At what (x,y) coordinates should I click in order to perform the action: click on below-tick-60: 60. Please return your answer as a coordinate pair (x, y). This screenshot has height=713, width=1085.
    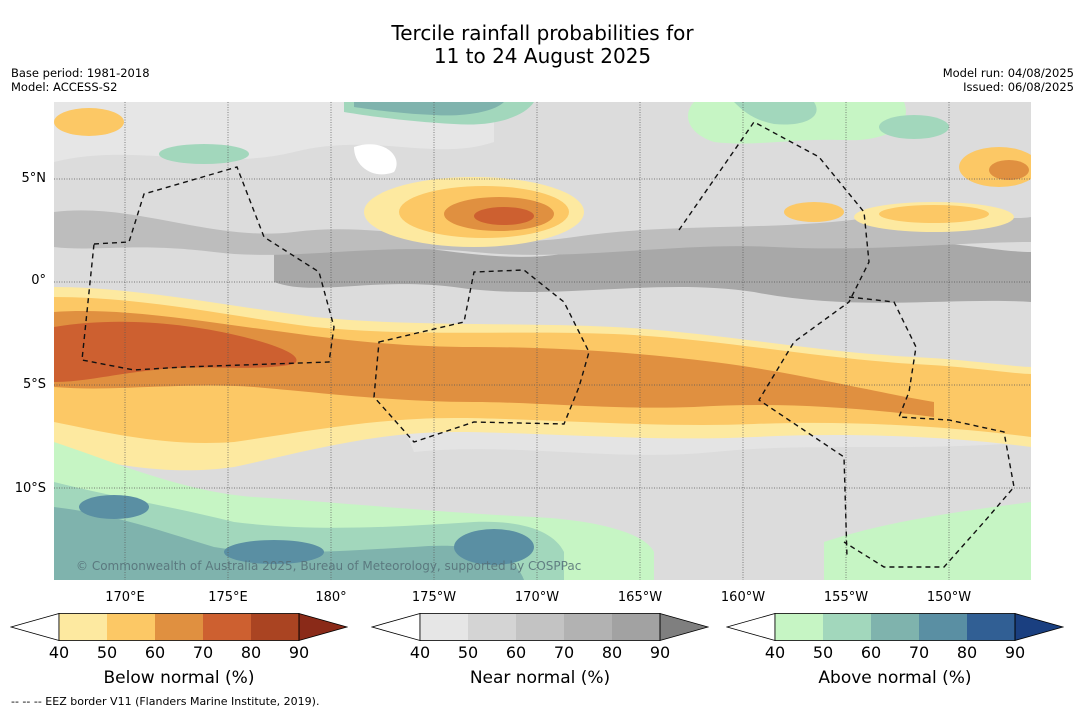
    Looking at the image, I should click on (155, 652).